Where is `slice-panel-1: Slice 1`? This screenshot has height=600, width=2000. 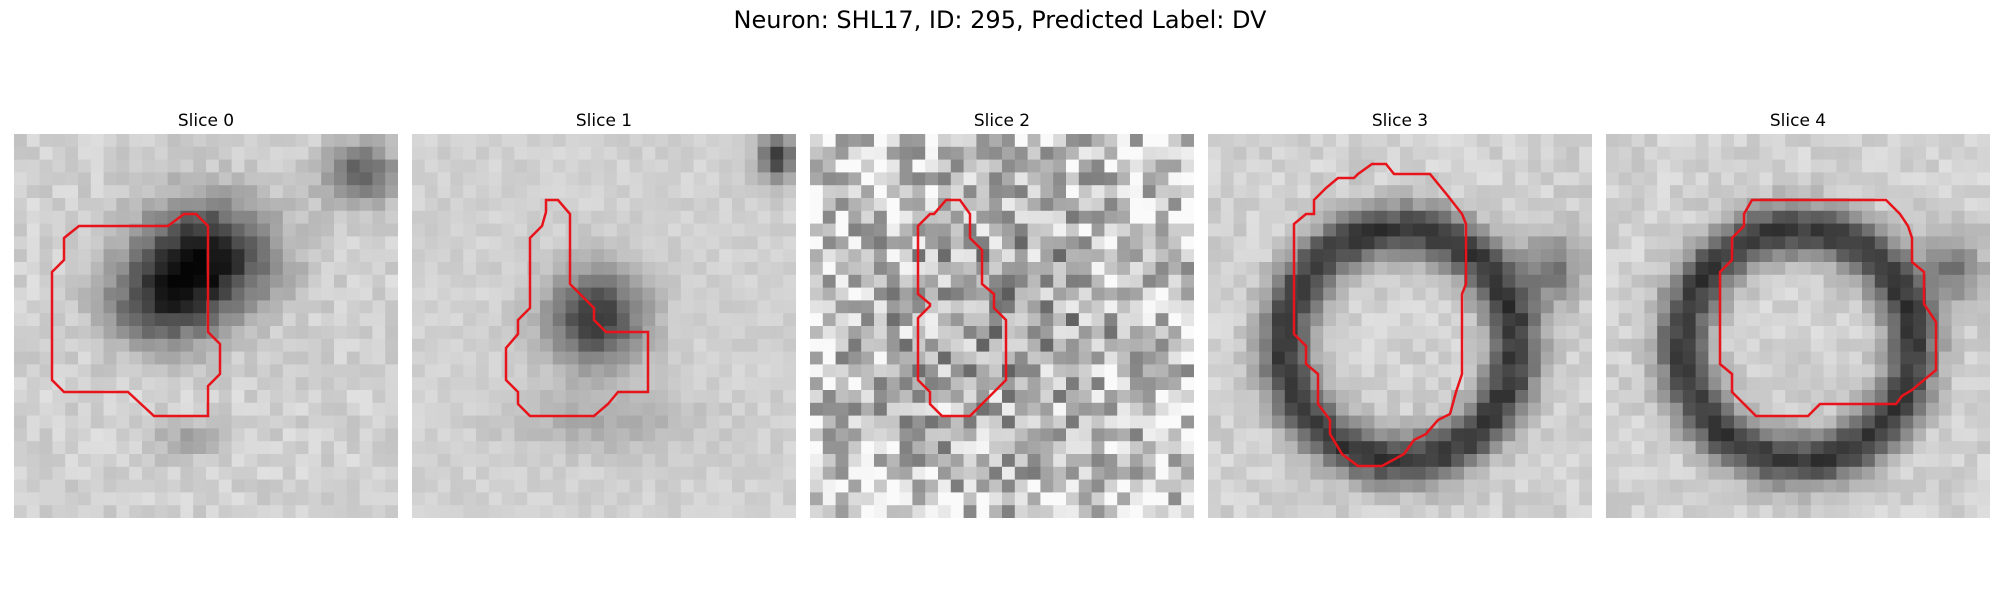
slice-panel-1: Slice 1 is located at coordinates (604, 313).